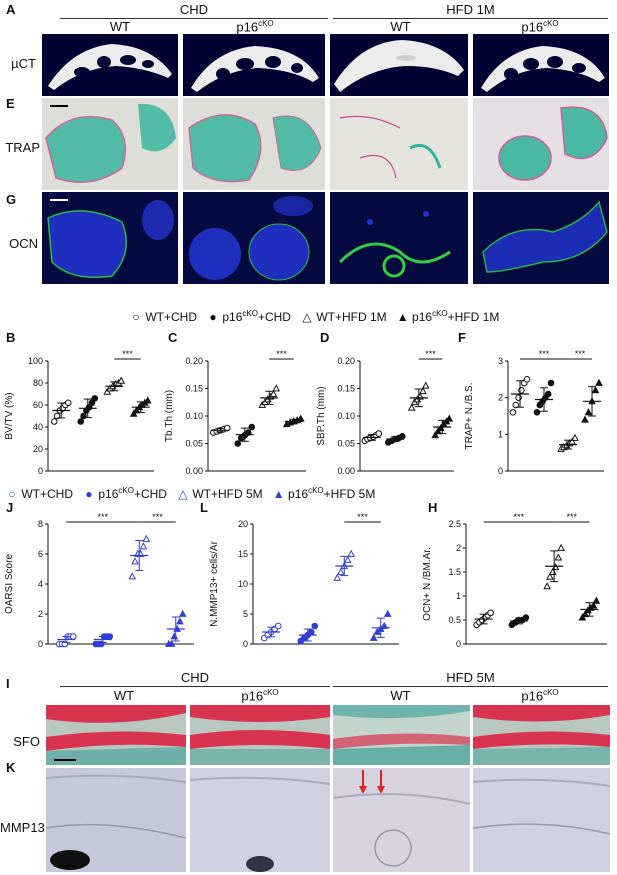  Describe the element at coordinates (250, 316) in the screenshot. I see `legend-1m-item-1: ● p16cKO+CHD` at that location.